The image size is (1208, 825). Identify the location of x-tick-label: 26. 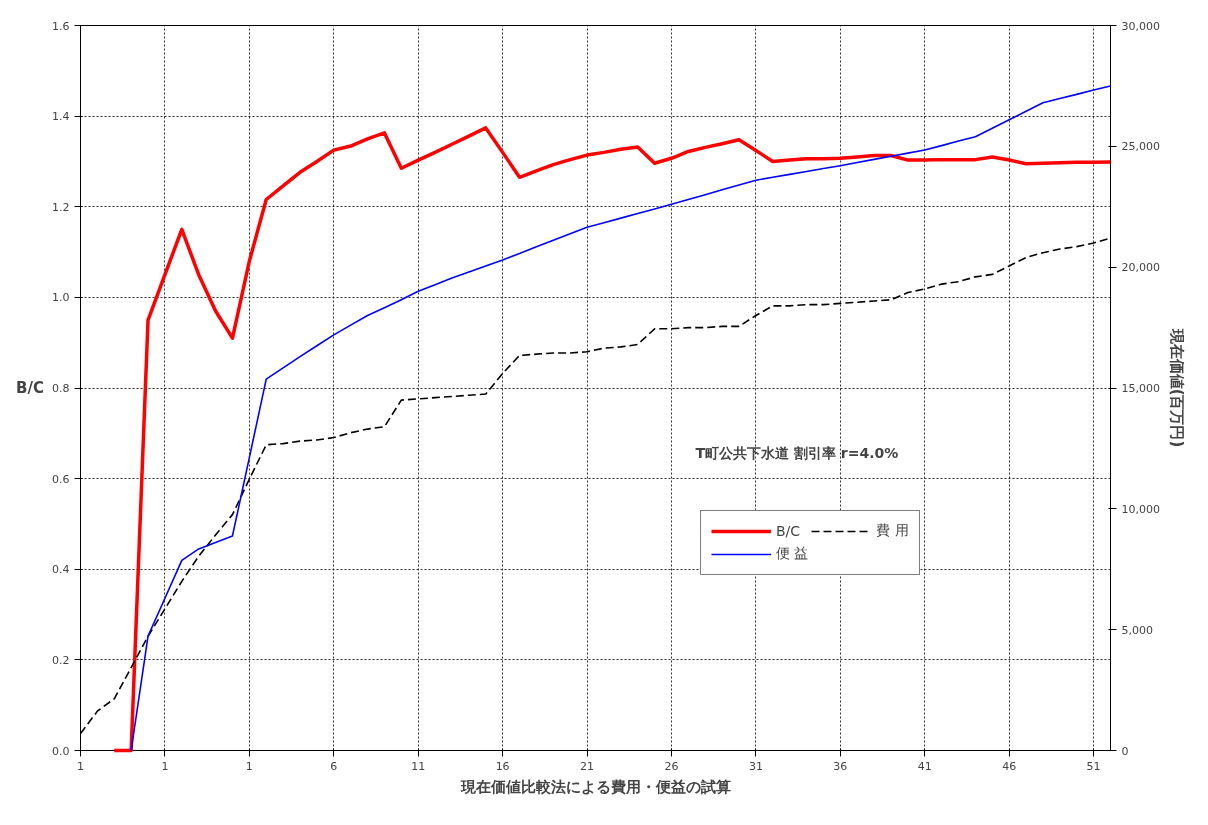
(671, 766).